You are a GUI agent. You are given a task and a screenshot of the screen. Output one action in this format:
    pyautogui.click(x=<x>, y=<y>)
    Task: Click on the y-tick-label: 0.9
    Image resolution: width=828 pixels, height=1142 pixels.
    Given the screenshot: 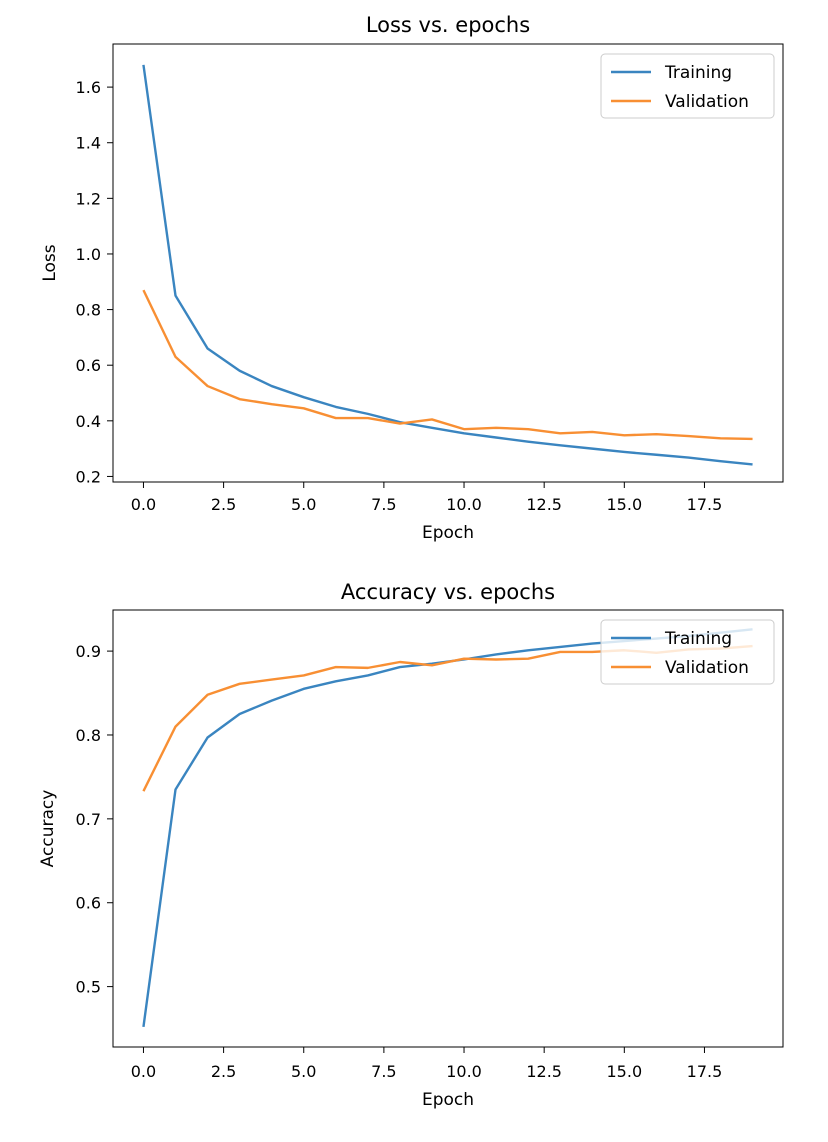 What is the action you would take?
    pyautogui.click(x=88, y=651)
    